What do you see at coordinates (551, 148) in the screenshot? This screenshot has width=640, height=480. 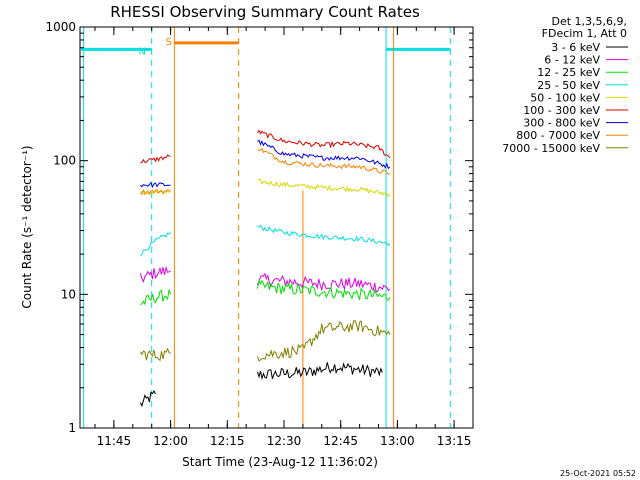 I see `legend-label: 7000 - 15000 keV` at bounding box center [551, 148].